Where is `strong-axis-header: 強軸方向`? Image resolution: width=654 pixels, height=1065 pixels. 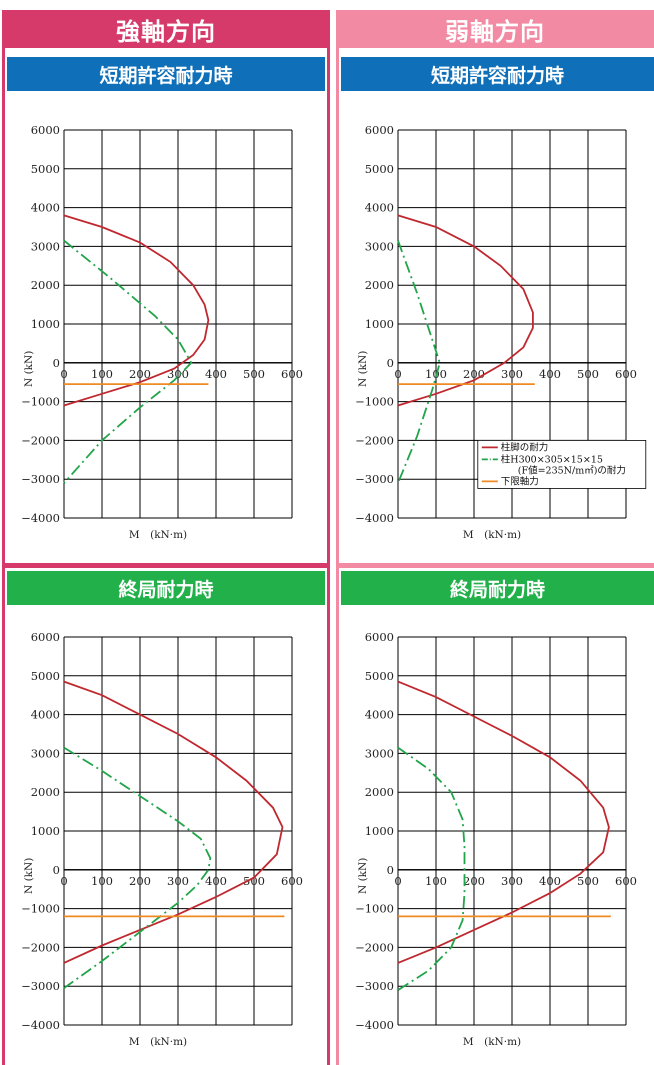
strong-axis-header: 強軸方向 is located at coordinates (166, 29).